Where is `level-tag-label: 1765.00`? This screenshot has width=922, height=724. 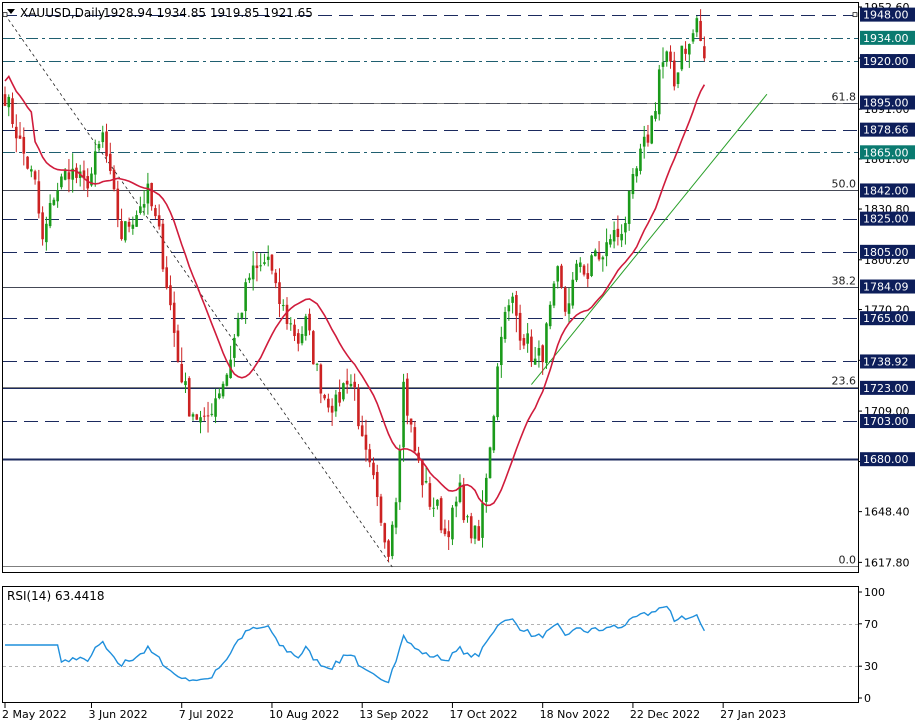 level-tag-label: 1765.00 is located at coordinates (886, 318).